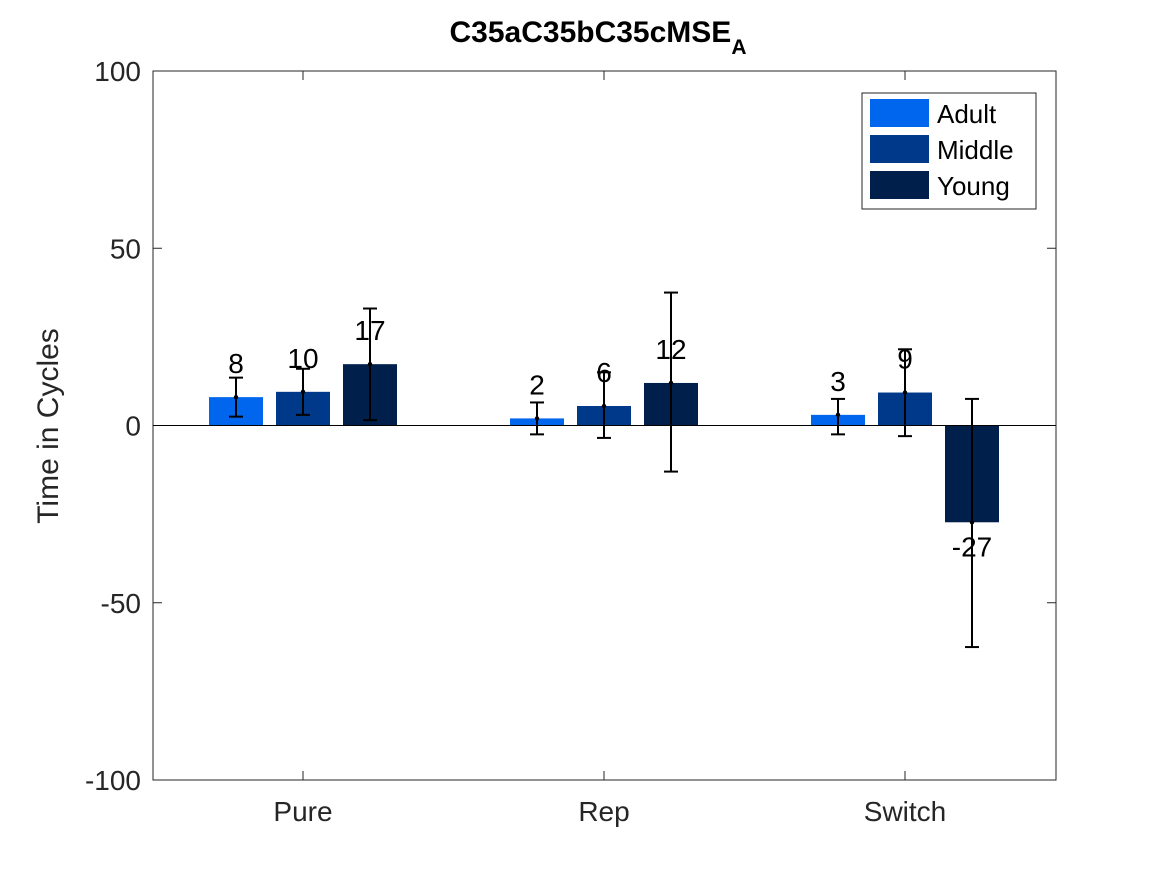 The height and width of the screenshot is (875, 1167). What do you see at coordinates (972, 546) in the screenshot?
I see `data-label: -27` at bounding box center [972, 546].